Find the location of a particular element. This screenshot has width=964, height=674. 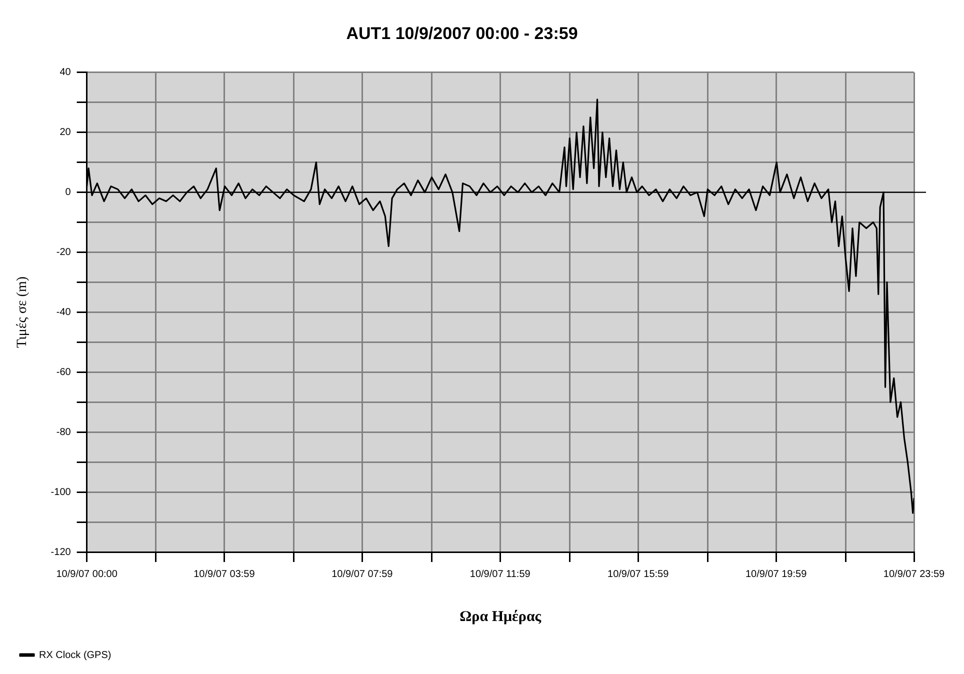

x-tick-label: 10/9/07 00:00 is located at coordinates (87, 574).